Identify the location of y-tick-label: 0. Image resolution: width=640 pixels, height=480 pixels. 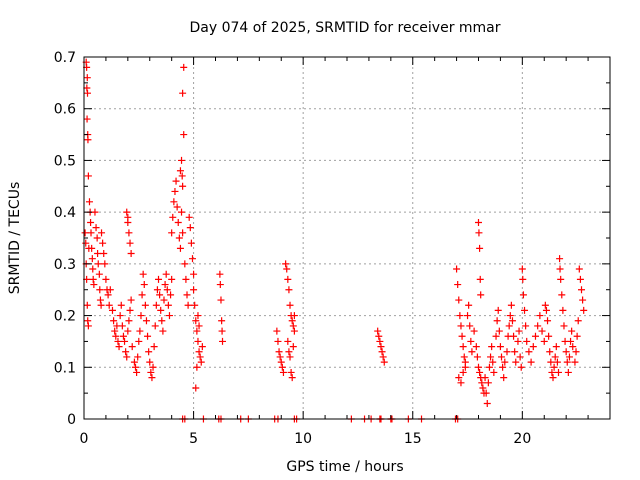
(71, 420).